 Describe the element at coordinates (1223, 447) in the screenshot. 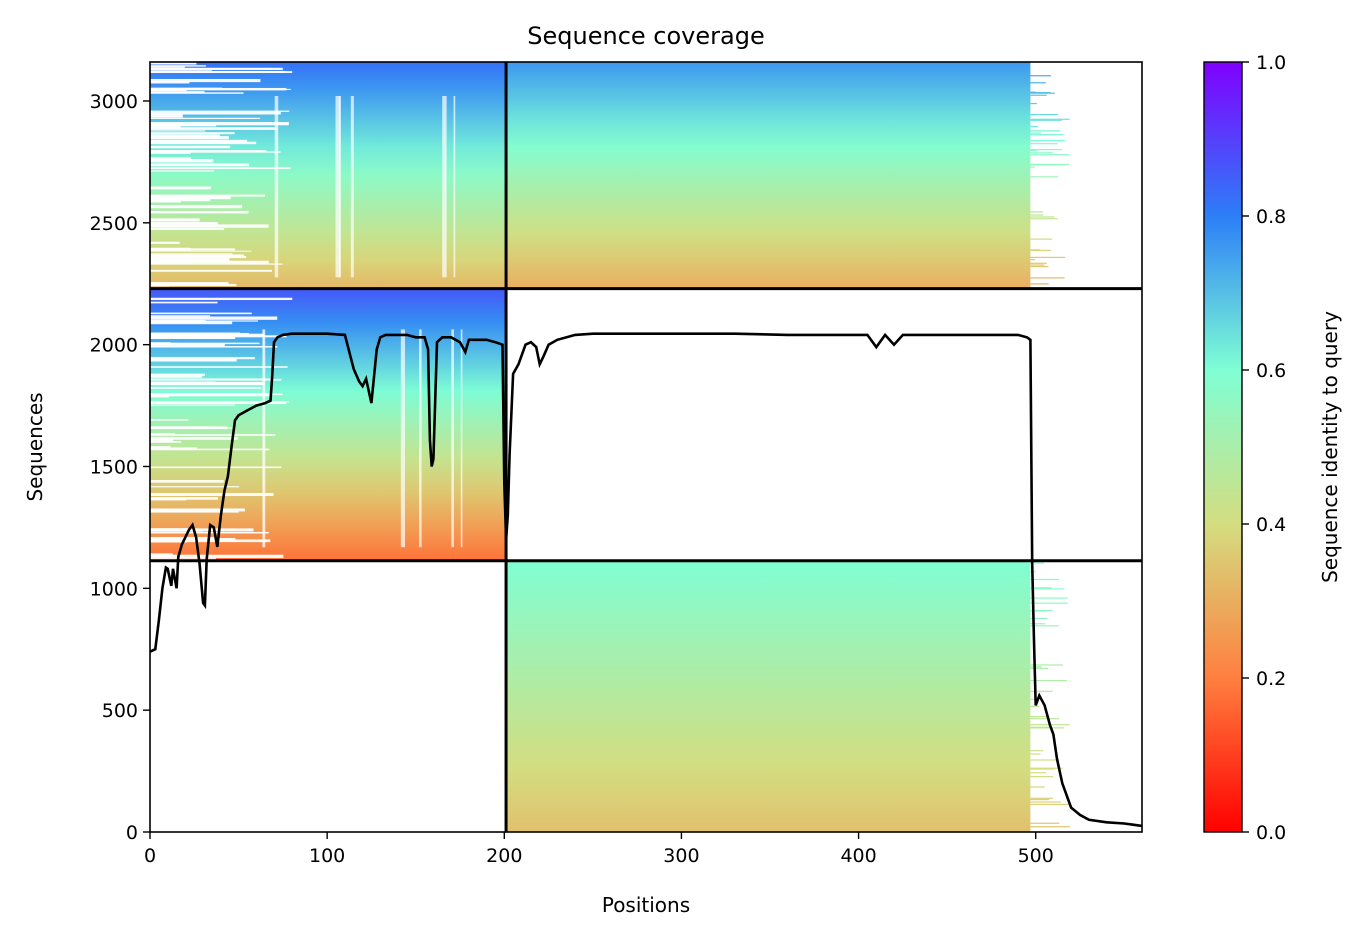

I see `colorbar-frame` at that location.